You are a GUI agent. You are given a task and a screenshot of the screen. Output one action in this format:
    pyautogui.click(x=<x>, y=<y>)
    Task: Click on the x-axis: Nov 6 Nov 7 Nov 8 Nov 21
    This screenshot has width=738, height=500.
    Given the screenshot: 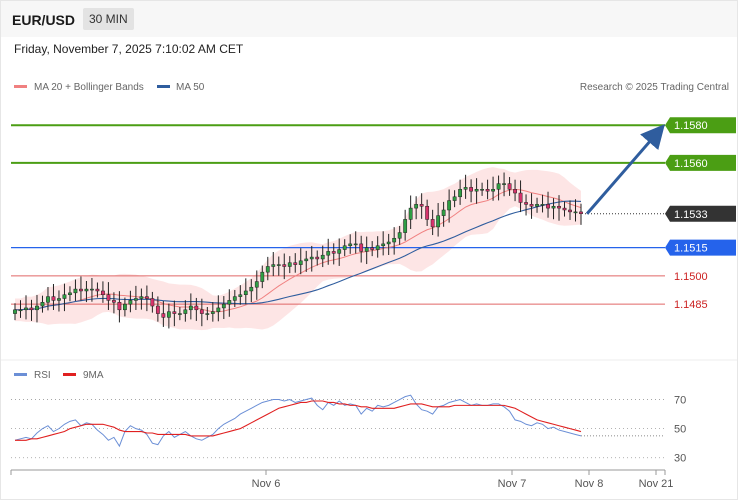 What is the action you would take?
    pyautogui.click(x=341, y=479)
    